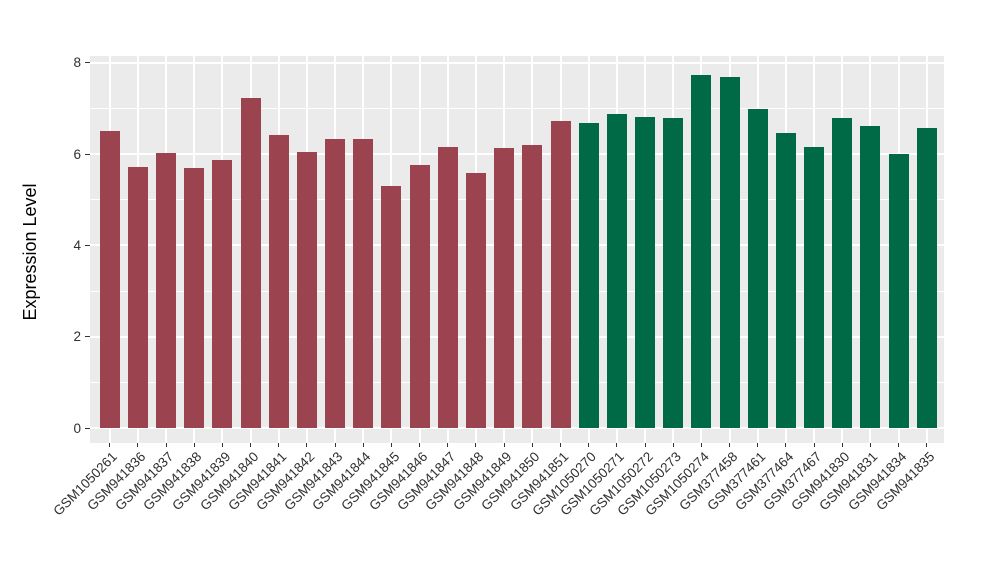 The image size is (1000, 580). I want to click on y-tick-label: 2, so click(77, 337).